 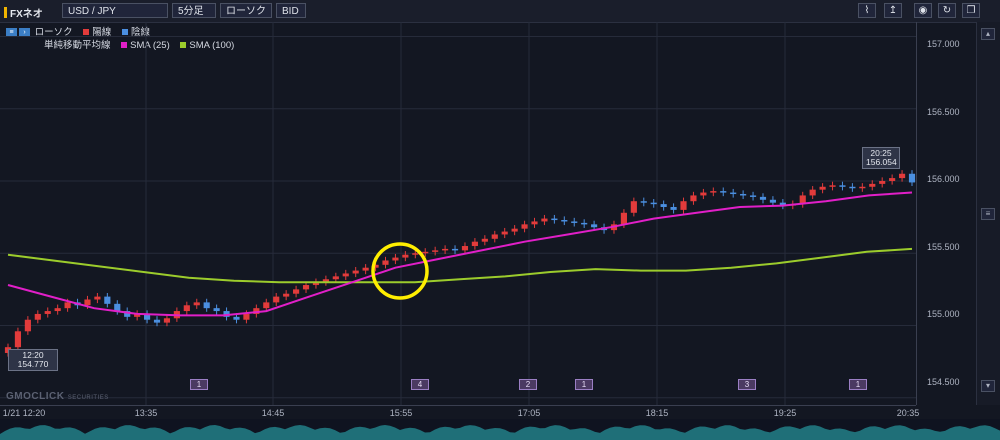 What do you see at coordinates (988, 34) in the screenshot?
I see `scroll-up-icon: ▴` at bounding box center [988, 34].